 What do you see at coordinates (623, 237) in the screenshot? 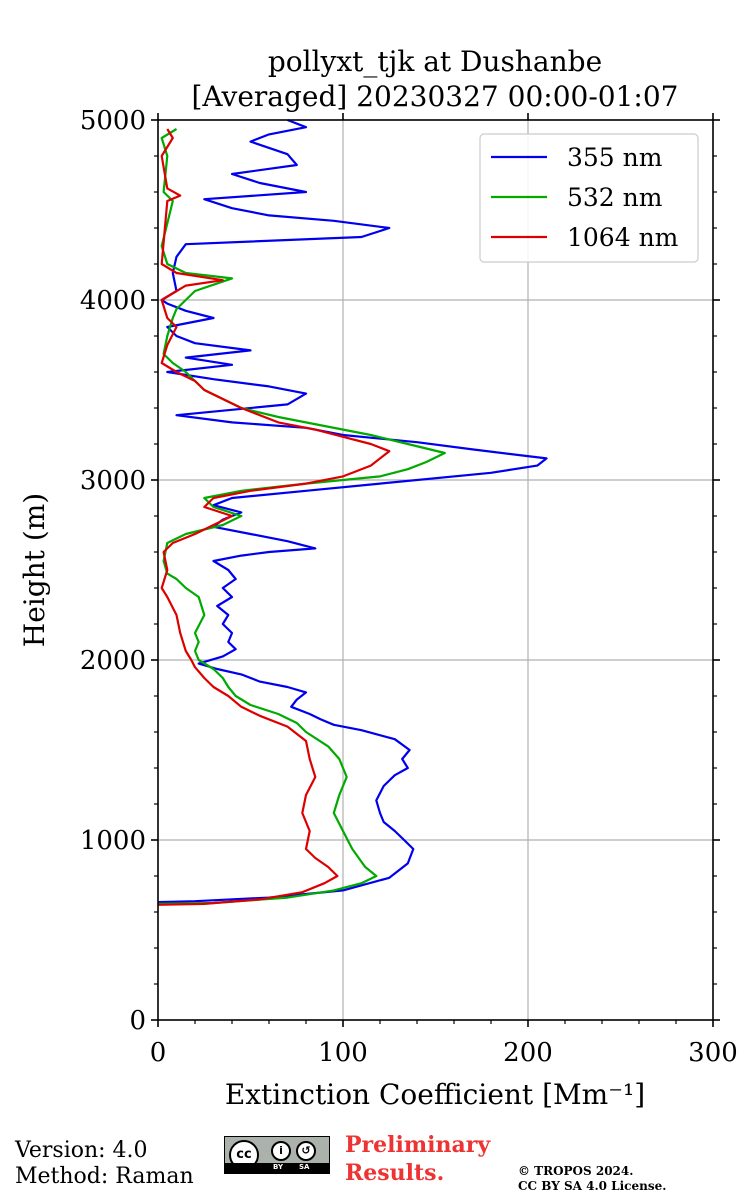
I see `legend-label: 1064 nm` at bounding box center [623, 237].